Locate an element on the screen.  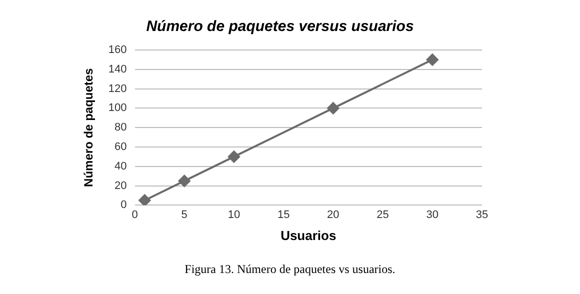
x-axis-title: Usuarios is located at coordinates (308, 235).